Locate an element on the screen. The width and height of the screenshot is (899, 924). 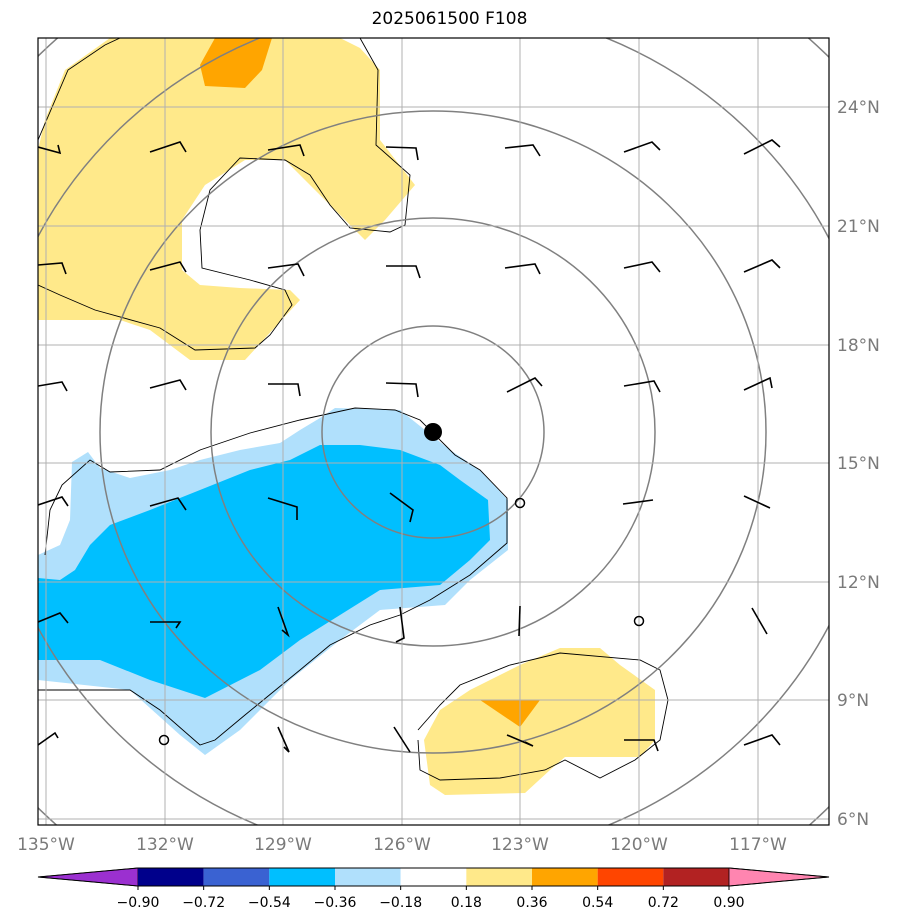
lon-tick-label: 117°W is located at coordinates (758, 845).